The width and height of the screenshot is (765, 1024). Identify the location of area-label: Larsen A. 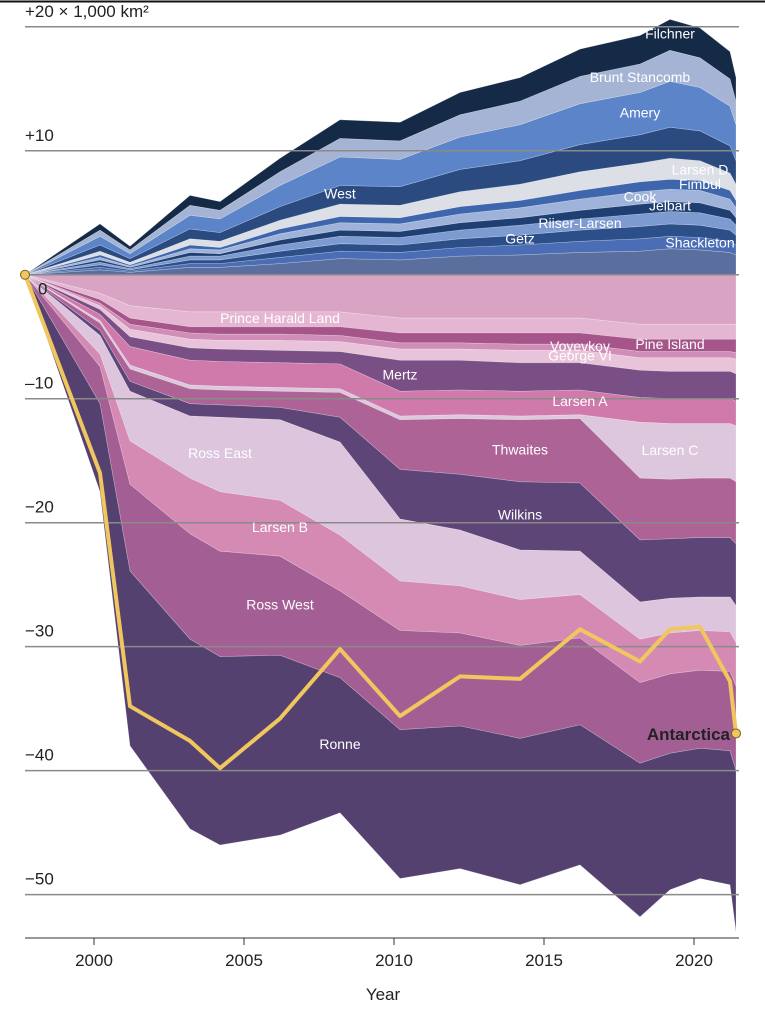
(580, 401).